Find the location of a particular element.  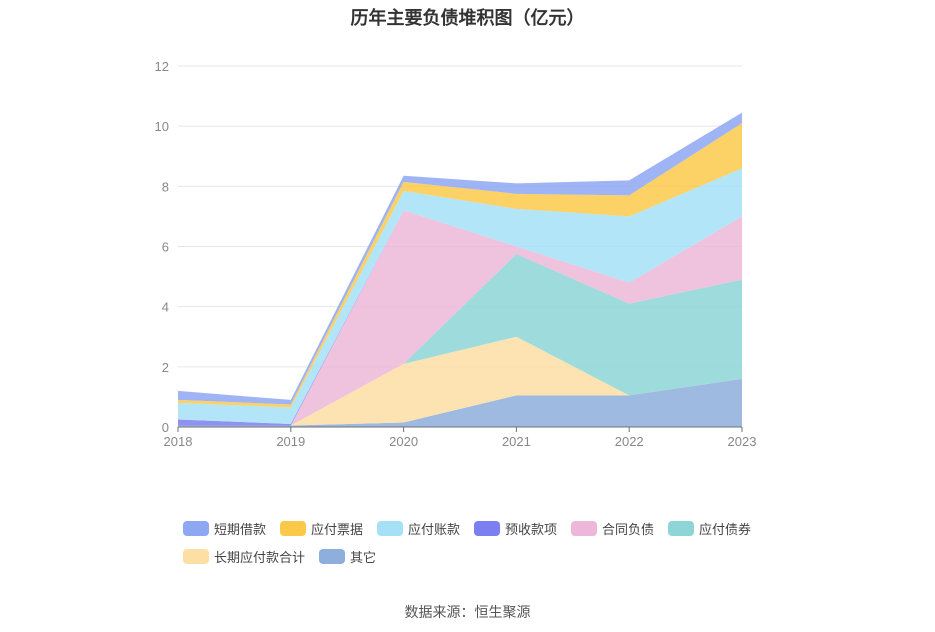

legend-item-accounts-payable: 应付账款 is located at coordinates (418, 528).